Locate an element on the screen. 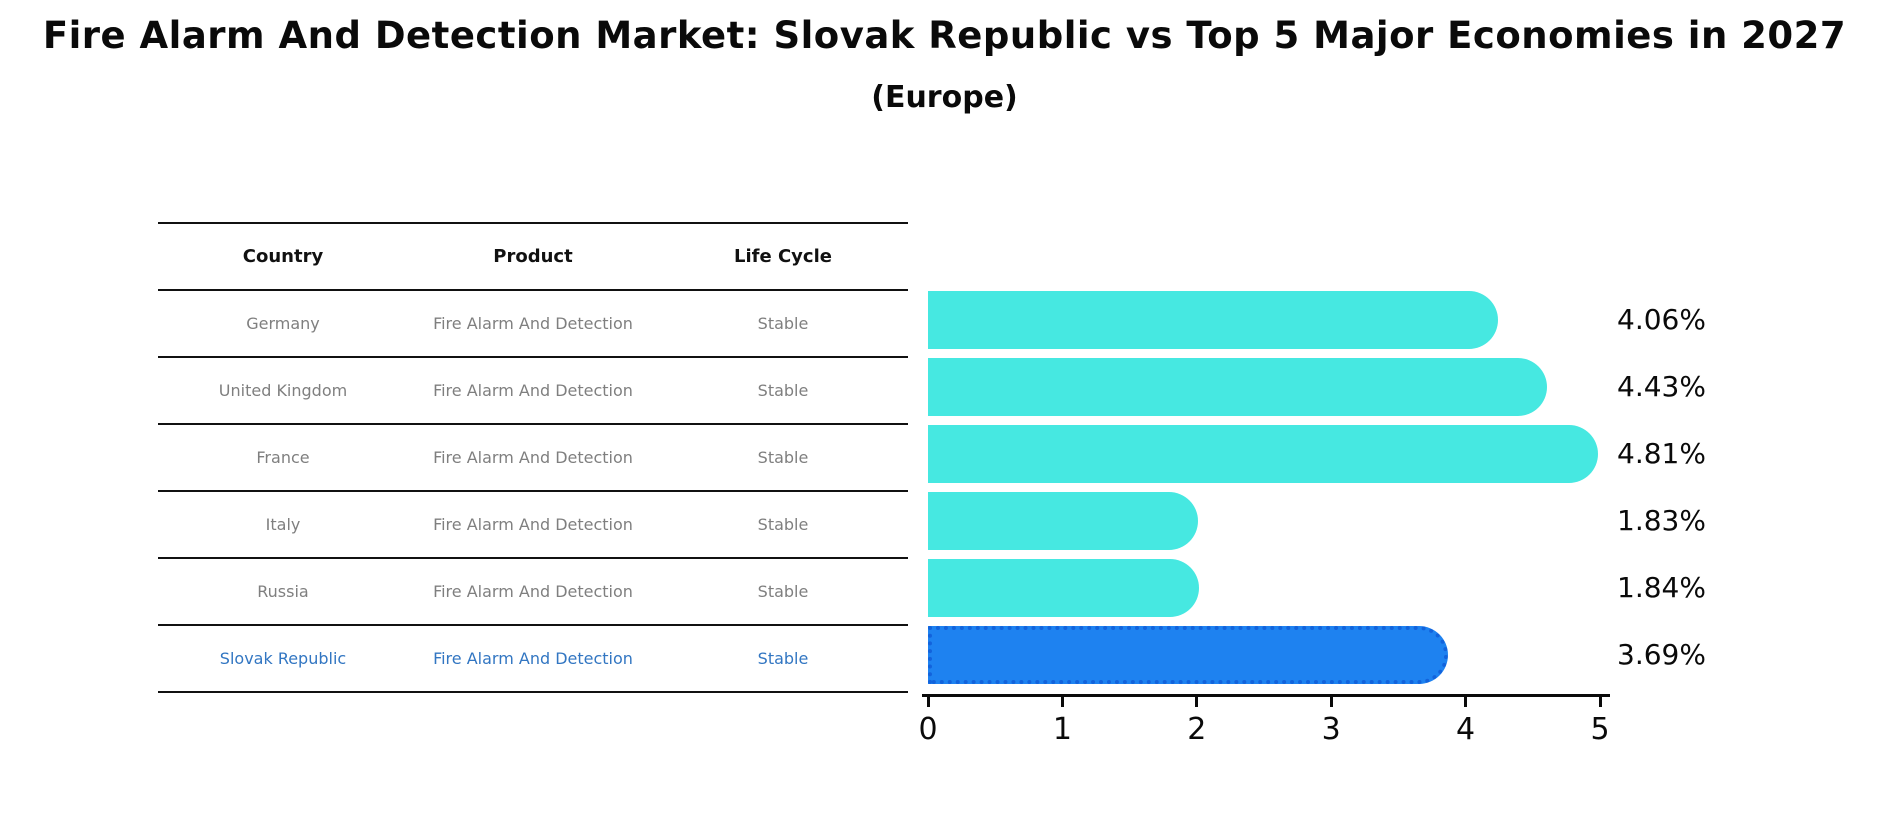  x-axis-line is located at coordinates (1266, 695).